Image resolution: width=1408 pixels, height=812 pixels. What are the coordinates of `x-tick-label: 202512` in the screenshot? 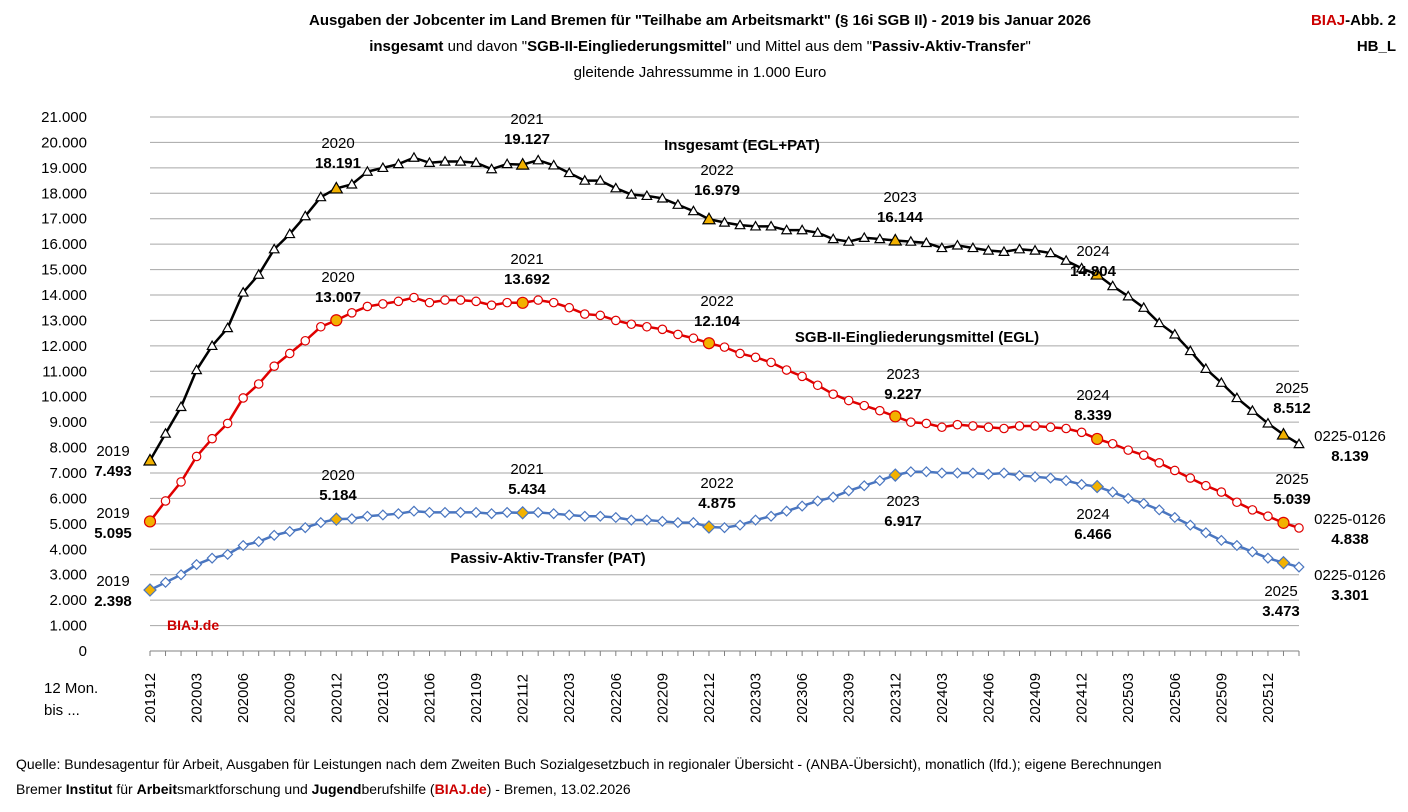 It's located at (1268, 698).